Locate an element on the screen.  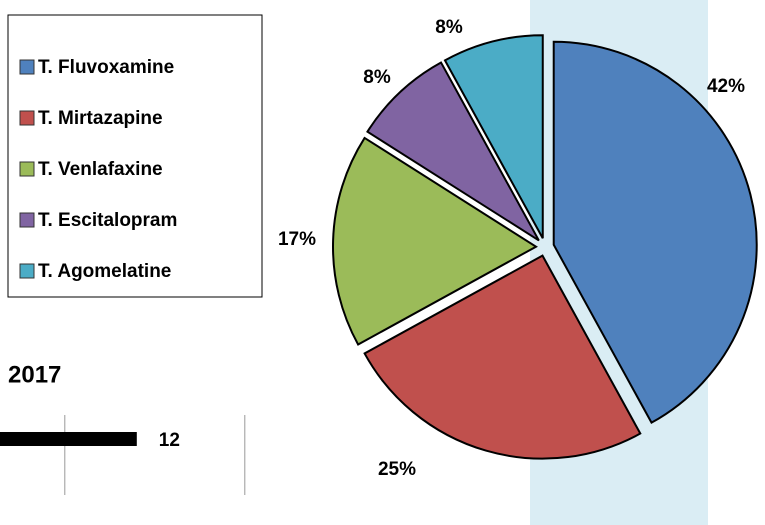
legend-label: T. Escitalopram is located at coordinates (107, 220).